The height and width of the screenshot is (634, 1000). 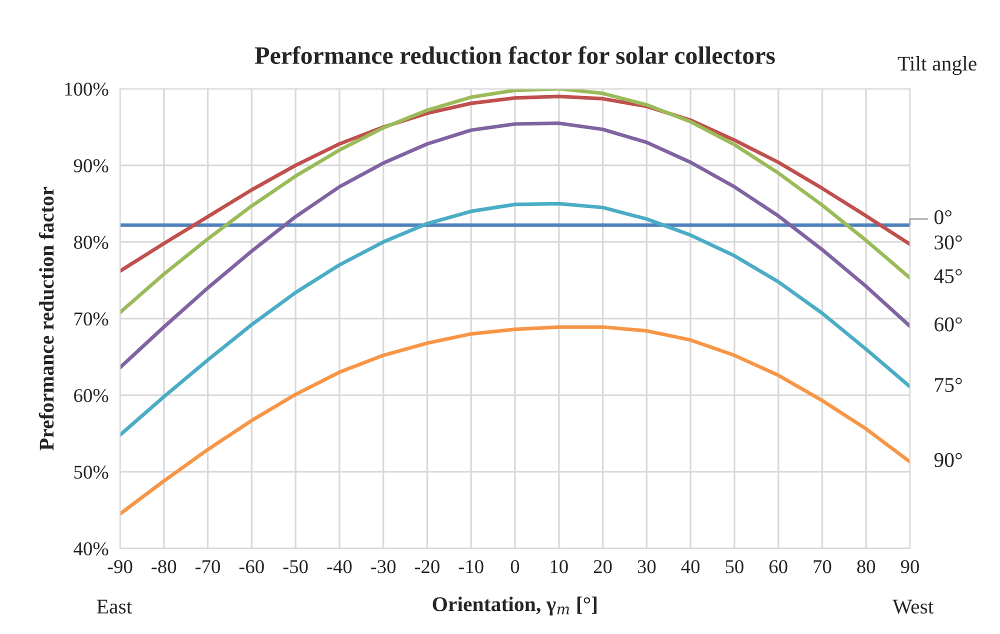 What do you see at coordinates (948, 276) in the screenshot?
I see `series-label: 45°` at bounding box center [948, 276].